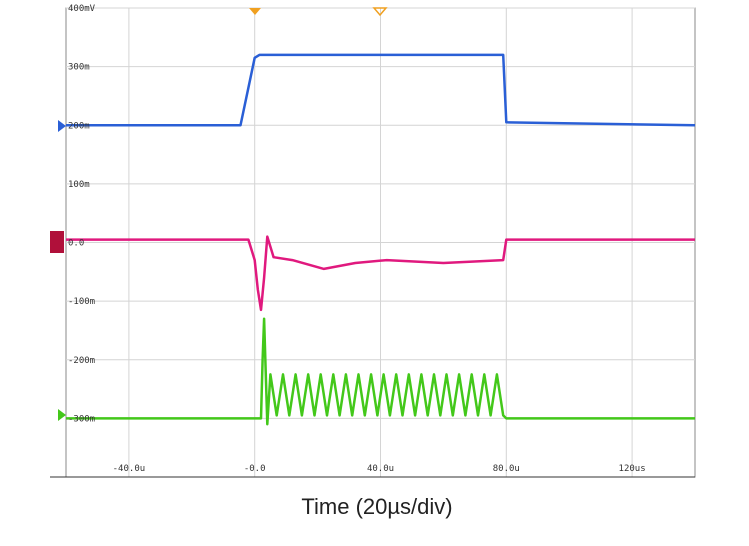 This screenshot has width=749, height=546. Describe the element at coordinates (62, 126) in the screenshot. I see `channel-3-marker` at that location.